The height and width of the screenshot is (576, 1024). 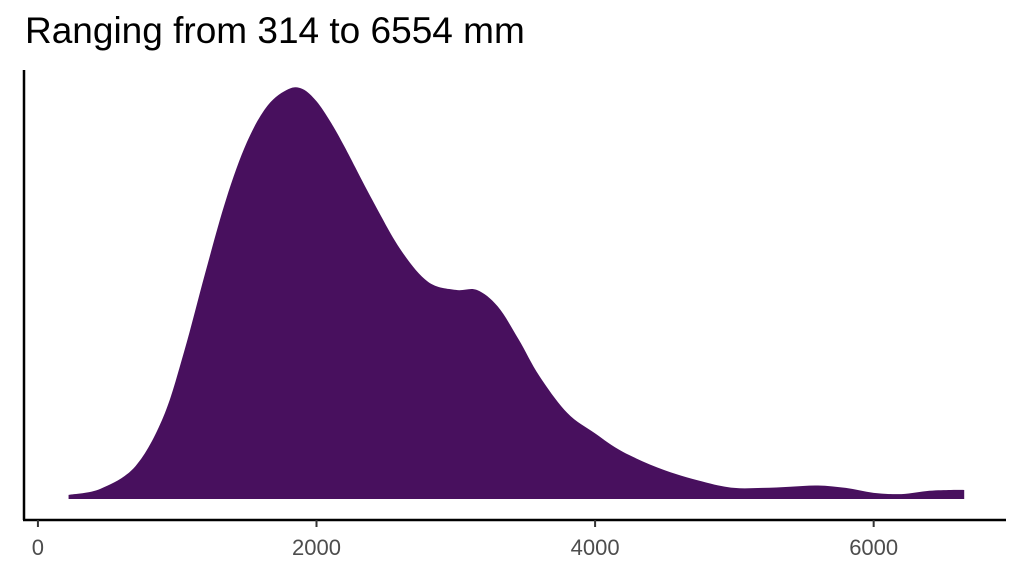 I want to click on x-tick-label: 2000, so click(x=316, y=547).